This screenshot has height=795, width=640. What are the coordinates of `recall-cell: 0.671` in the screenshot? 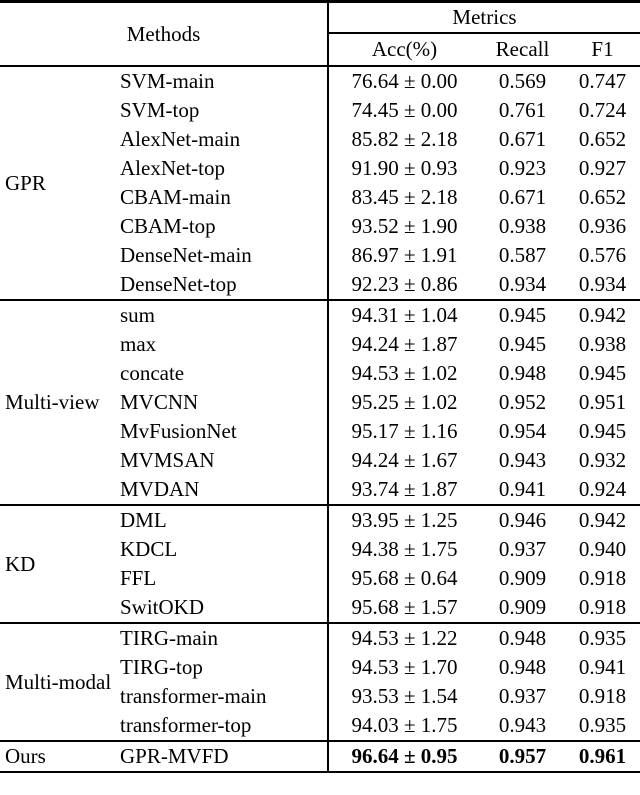 It's located at (522, 197).